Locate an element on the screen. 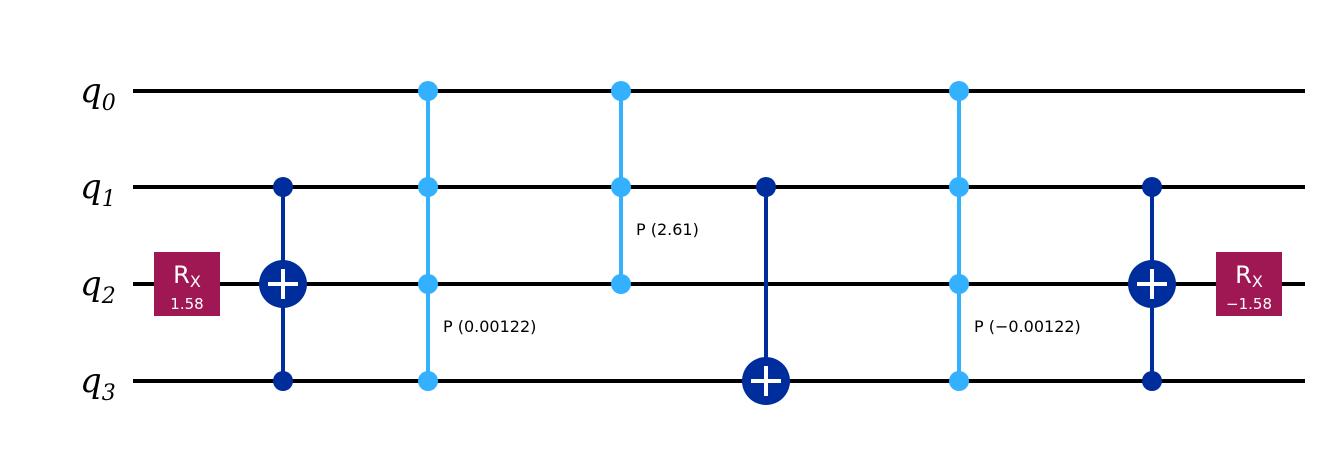 This screenshot has width=1327, height=454. cp-gate-label: P (−0.00122) is located at coordinates (1027, 326).